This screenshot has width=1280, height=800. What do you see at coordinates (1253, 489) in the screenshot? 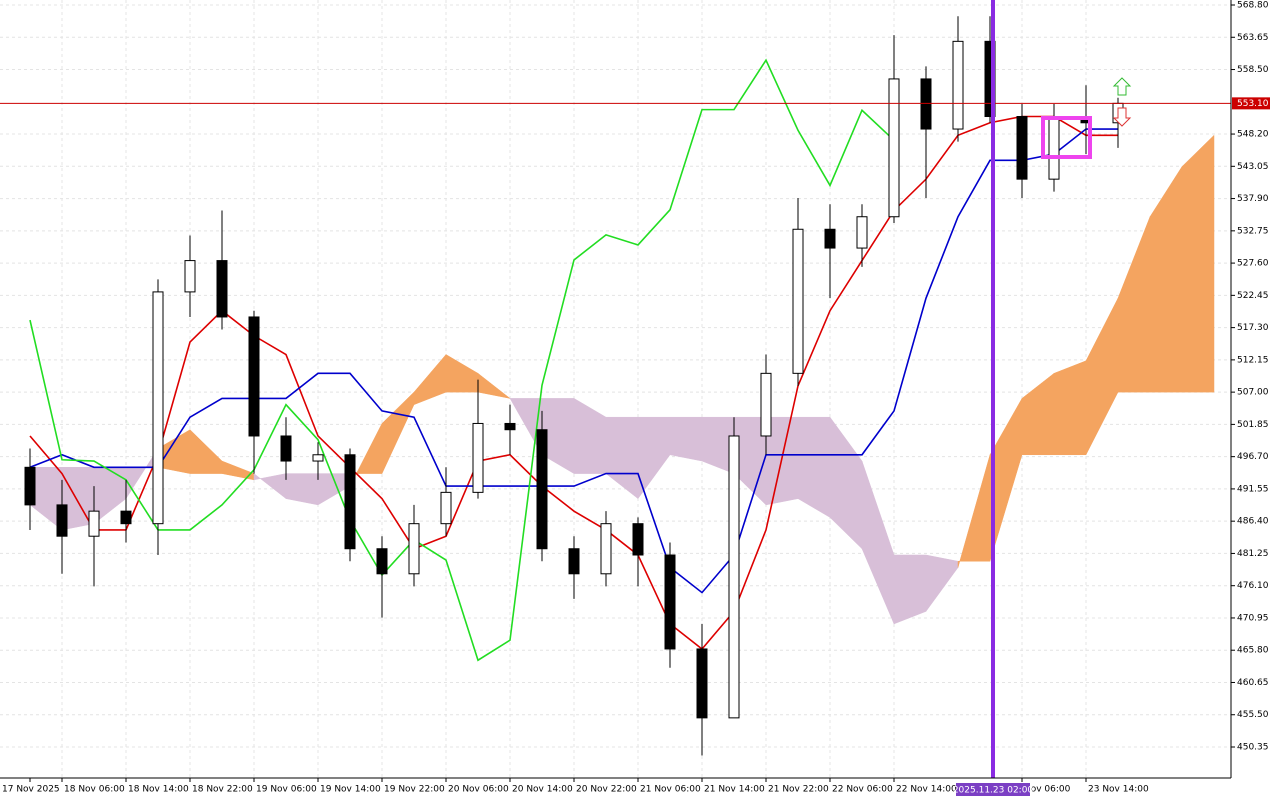
I see `y-tick-label: 491.55` at bounding box center [1253, 489].